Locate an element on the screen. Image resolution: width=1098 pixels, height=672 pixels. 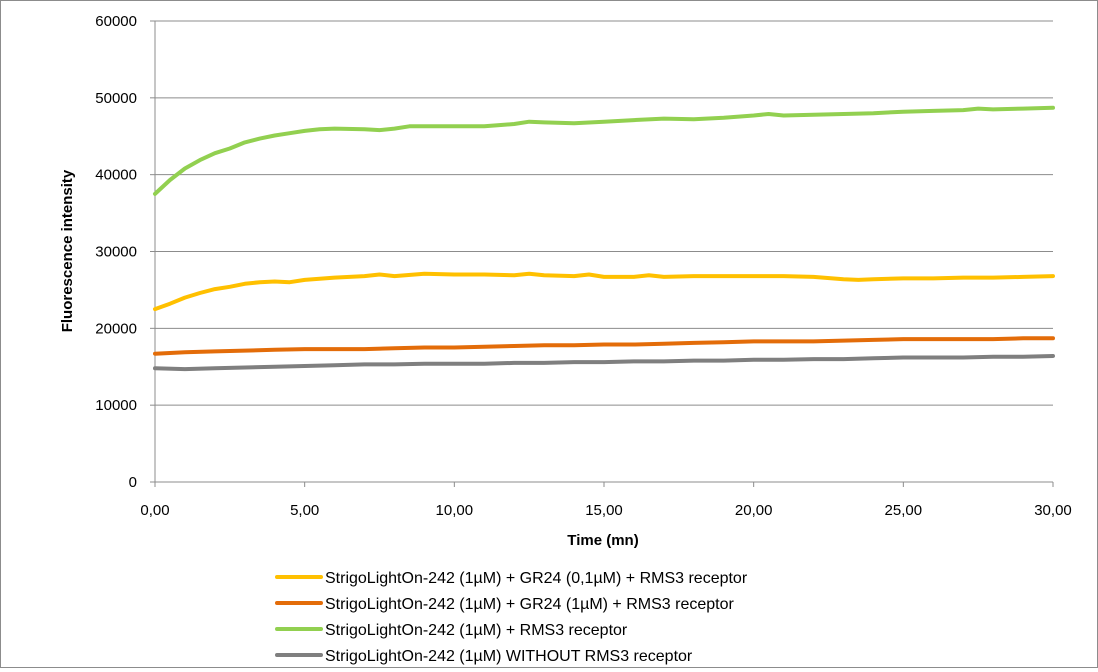
y-tick-label: 0 is located at coordinates (133, 482).